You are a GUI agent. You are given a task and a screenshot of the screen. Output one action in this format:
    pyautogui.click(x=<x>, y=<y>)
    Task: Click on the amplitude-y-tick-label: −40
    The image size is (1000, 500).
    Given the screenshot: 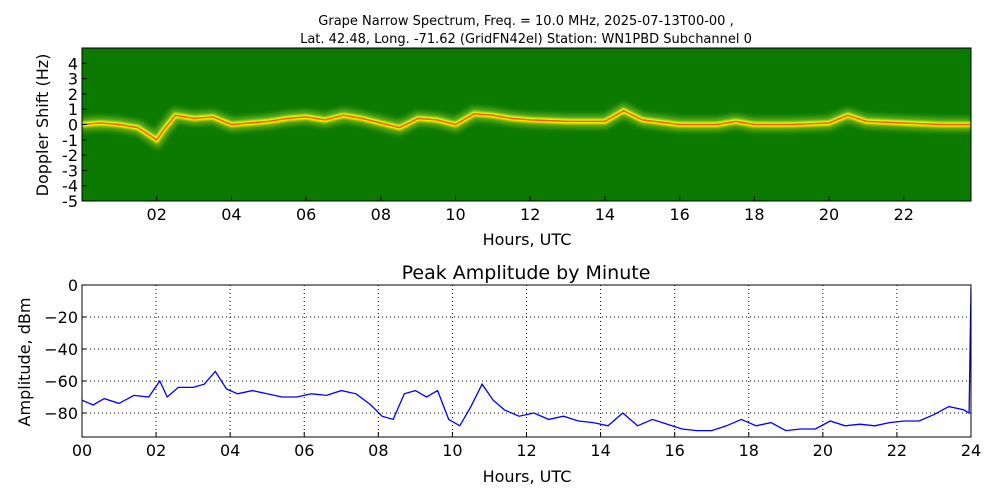 What is the action you would take?
    pyautogui.click(x=61, y=349)
    